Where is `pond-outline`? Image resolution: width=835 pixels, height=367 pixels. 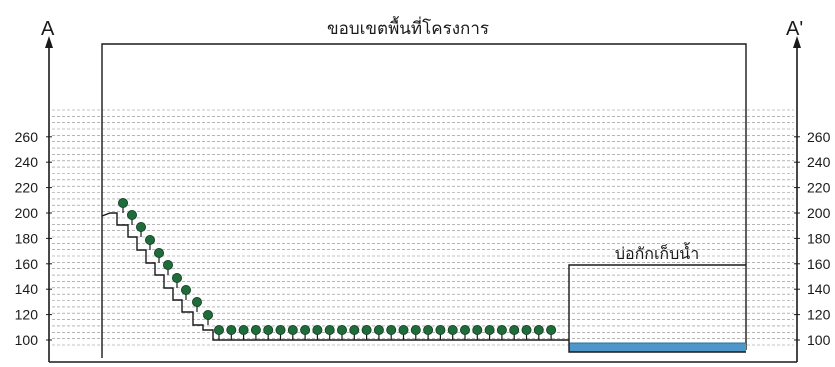
pond-outline is located at coordinates (657, 308).